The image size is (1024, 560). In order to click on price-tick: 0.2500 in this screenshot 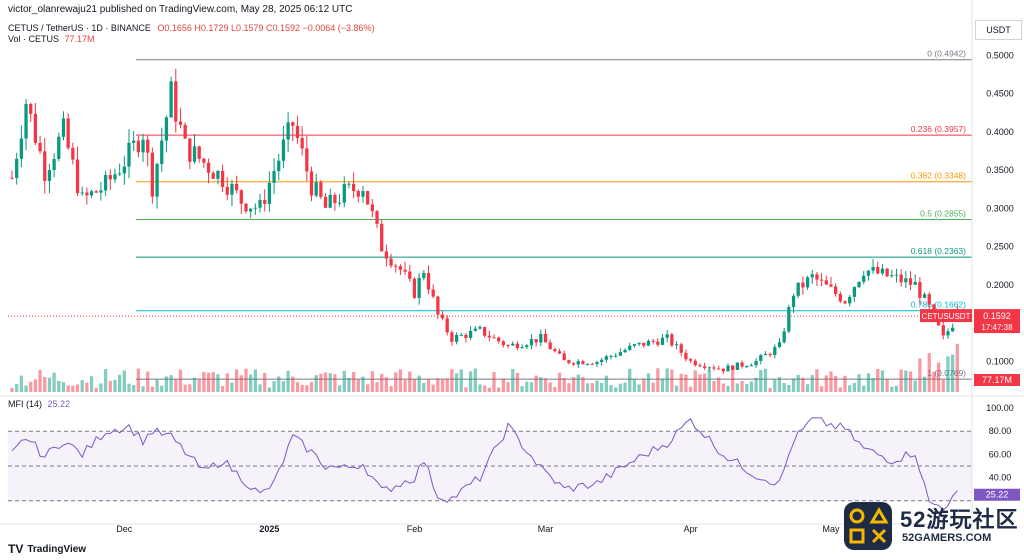, I will do `click(1000, 247)`.